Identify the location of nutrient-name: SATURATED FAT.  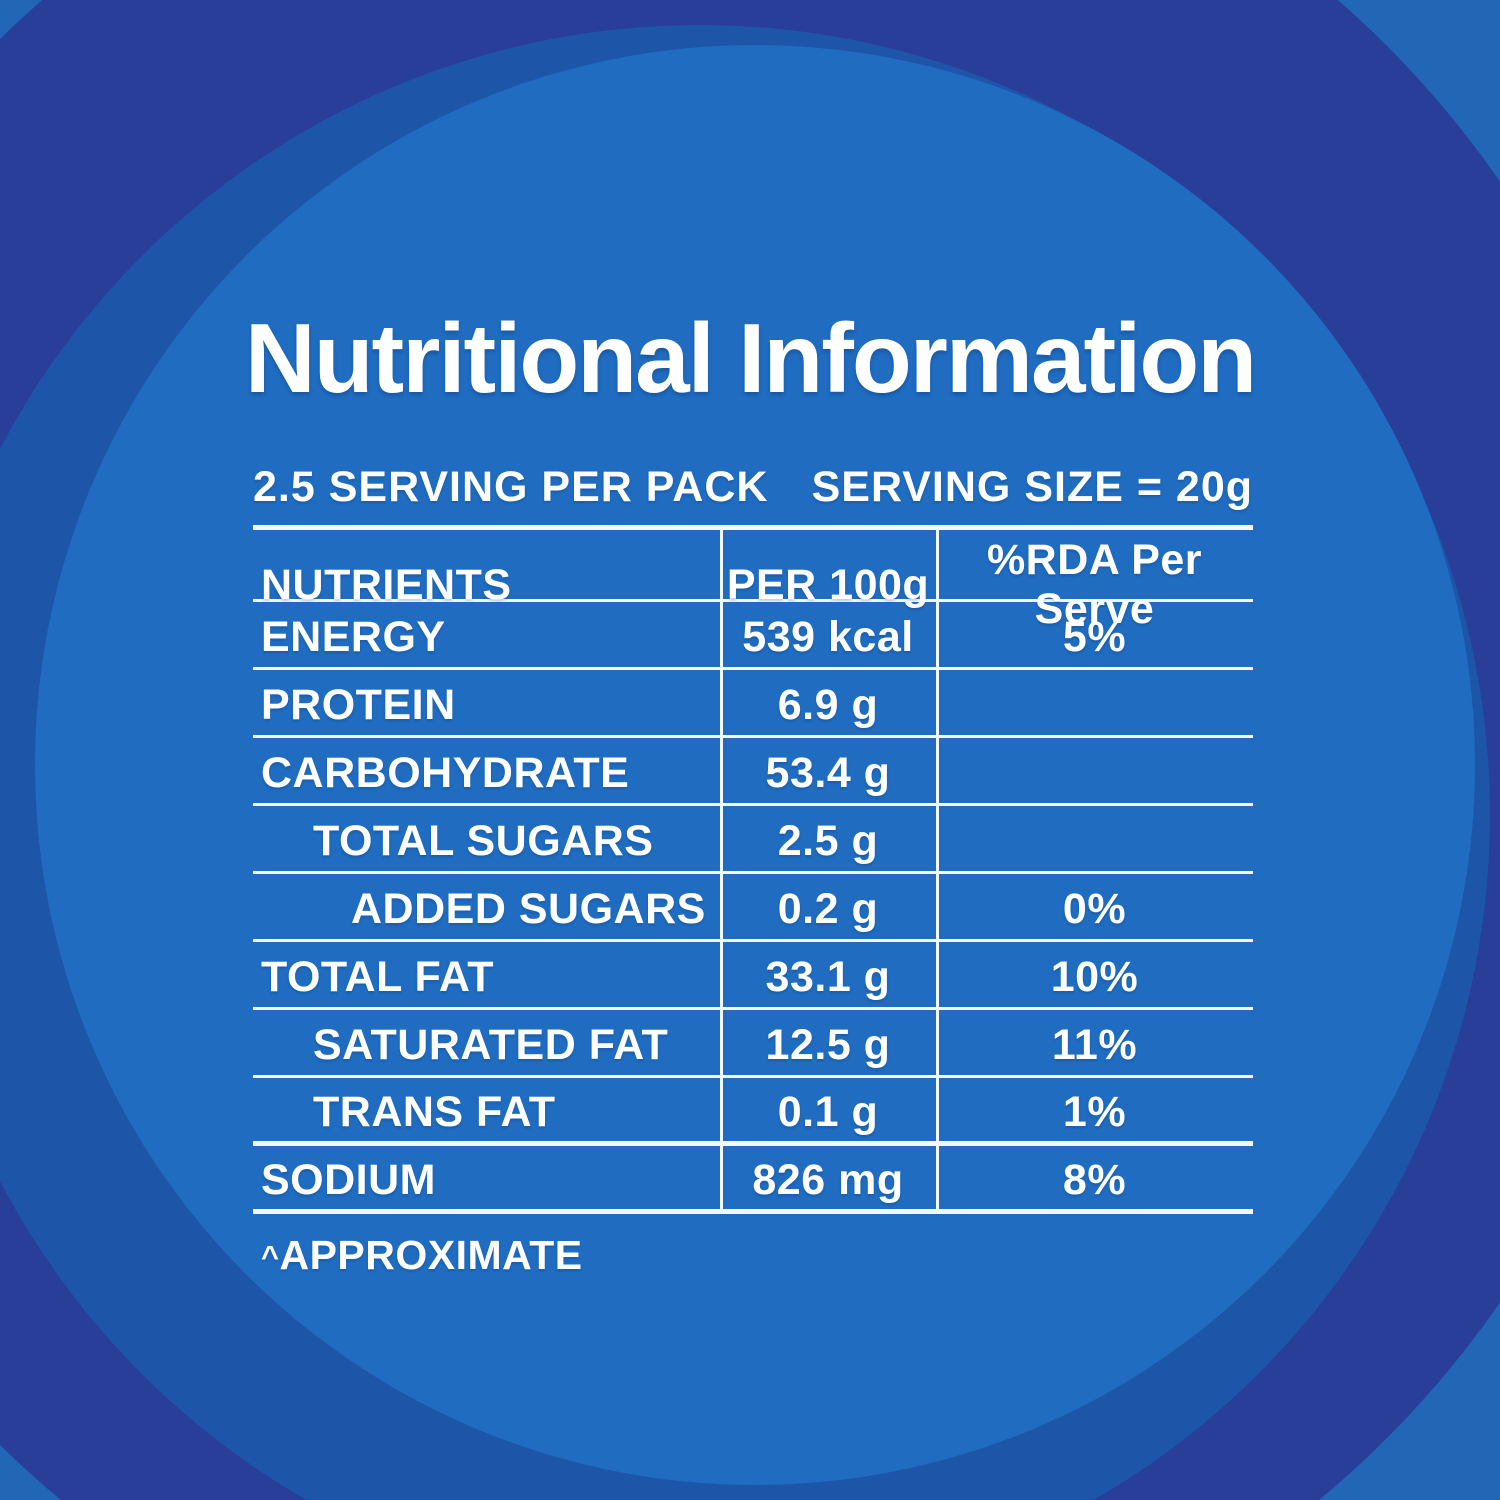
(491, 1045).